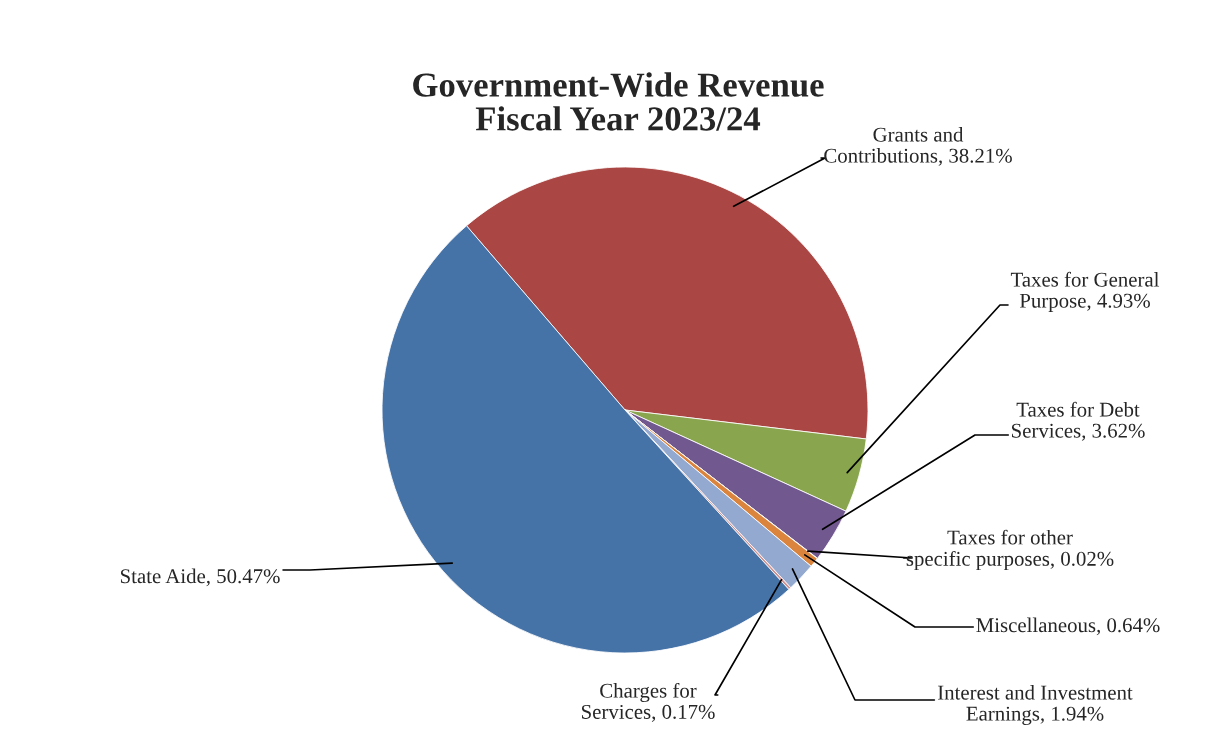 The image size is (1221, 740). I want to click on slice-label: Taxes for General Purpose, 4.93%, so click(1085, 291).